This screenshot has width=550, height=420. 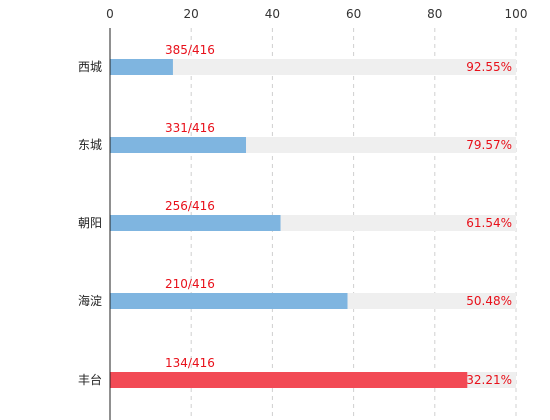 I want to click on category-label: 丰台, so click(x=90, y=379).